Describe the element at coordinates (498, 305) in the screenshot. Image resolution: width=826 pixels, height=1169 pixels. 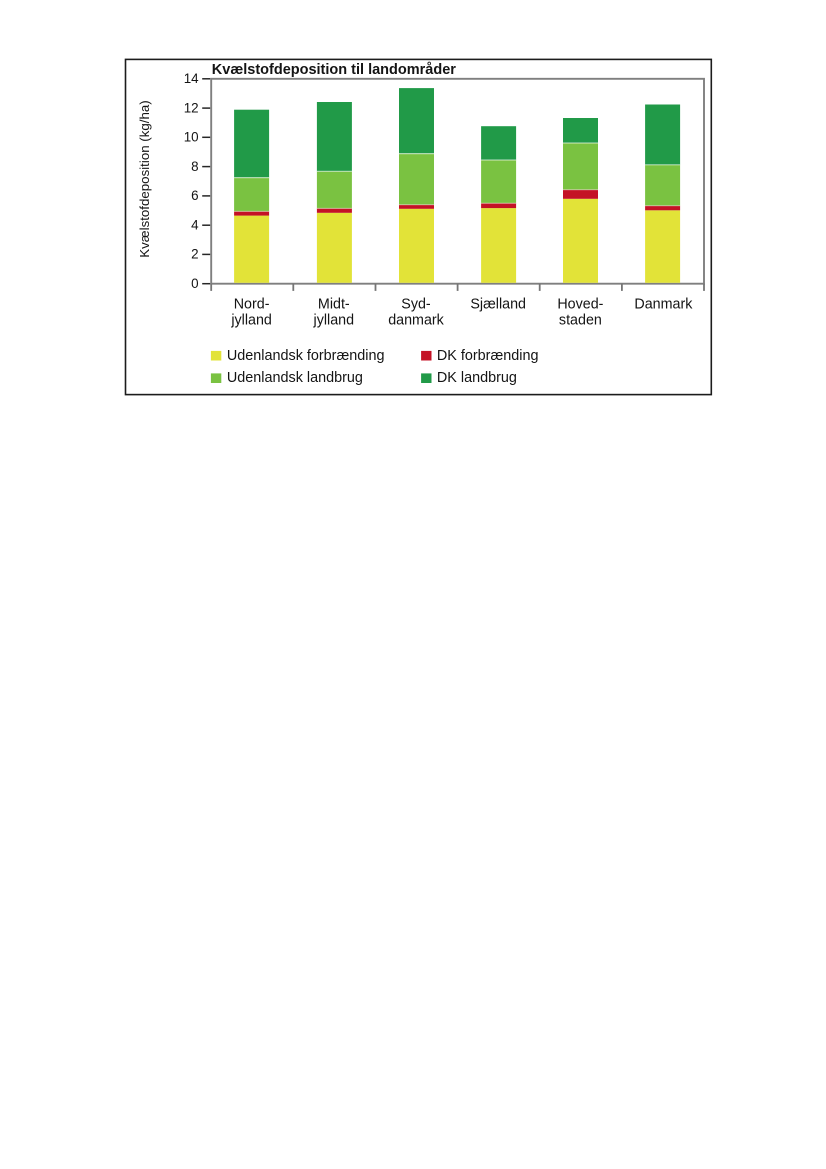
I see `svg-text: Sjælland` at that location.